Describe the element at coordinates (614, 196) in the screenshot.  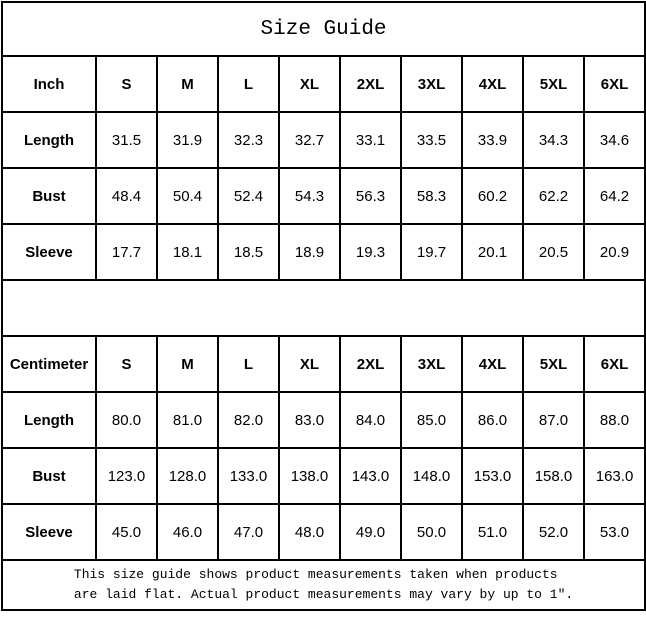
I see `measurement-cell: 64.2` at that location.